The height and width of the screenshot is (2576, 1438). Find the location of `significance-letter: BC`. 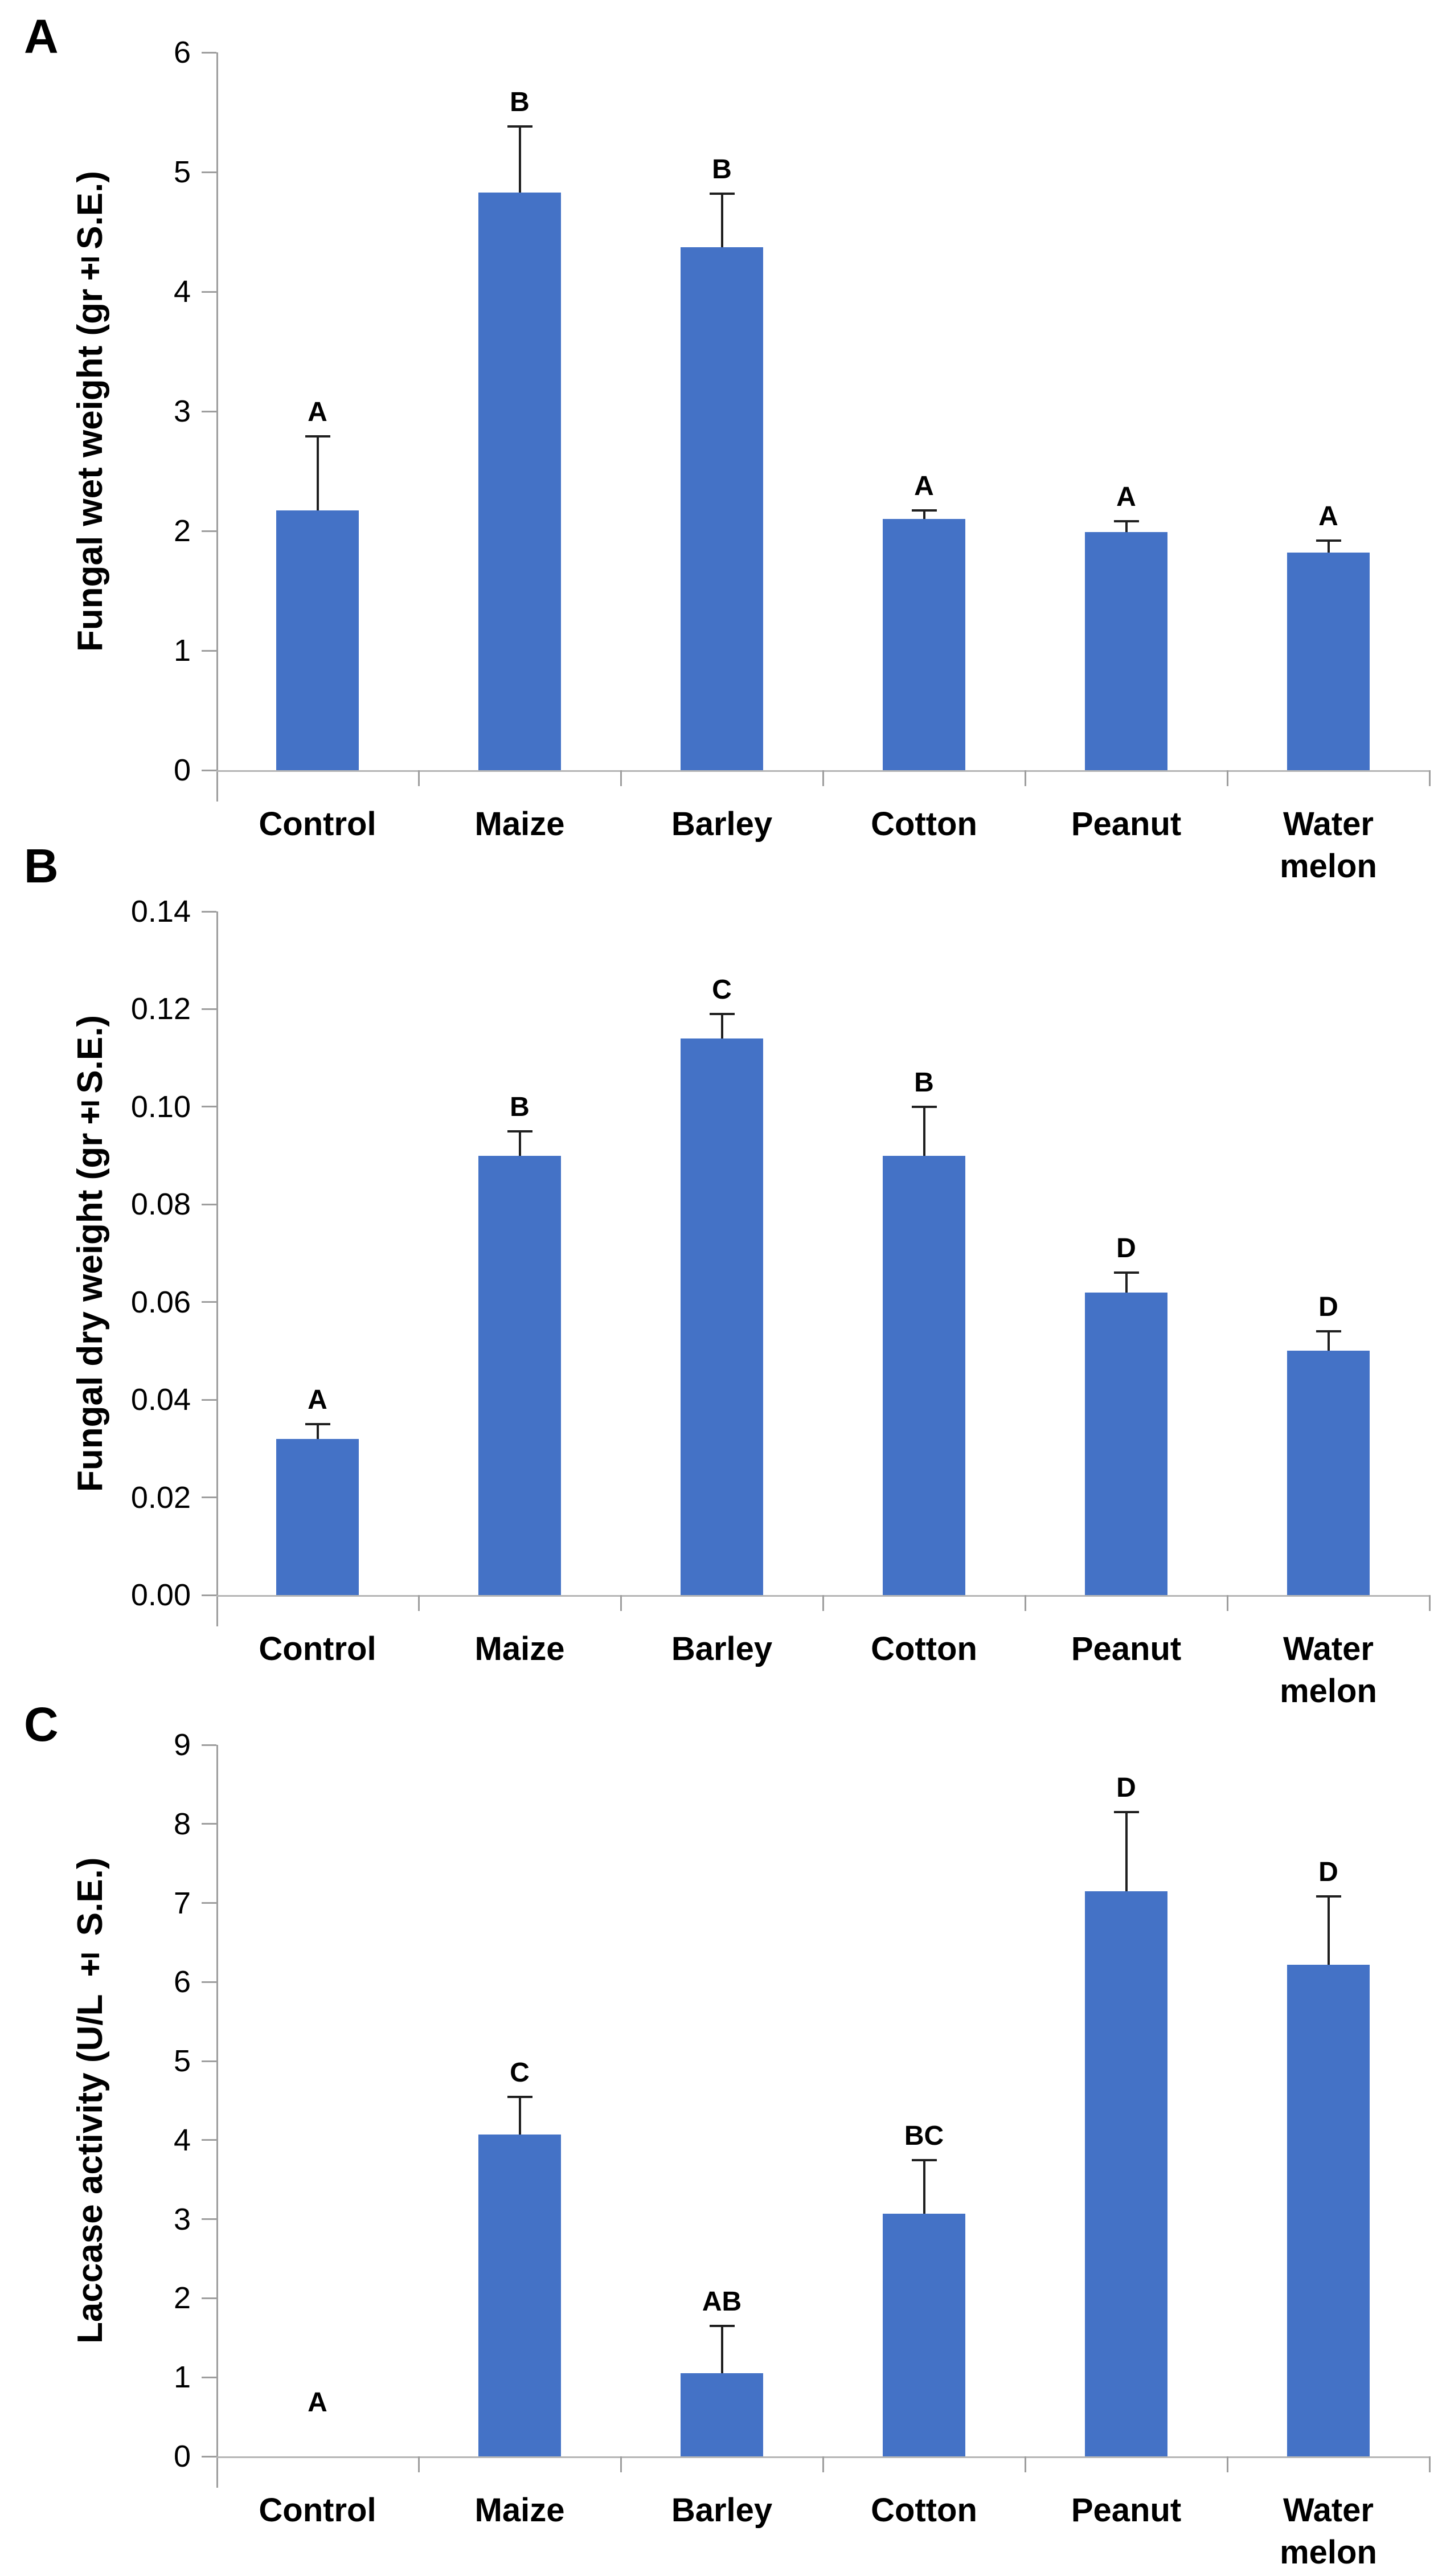

significance-letter: BC is located at coordinates (924, 2135).